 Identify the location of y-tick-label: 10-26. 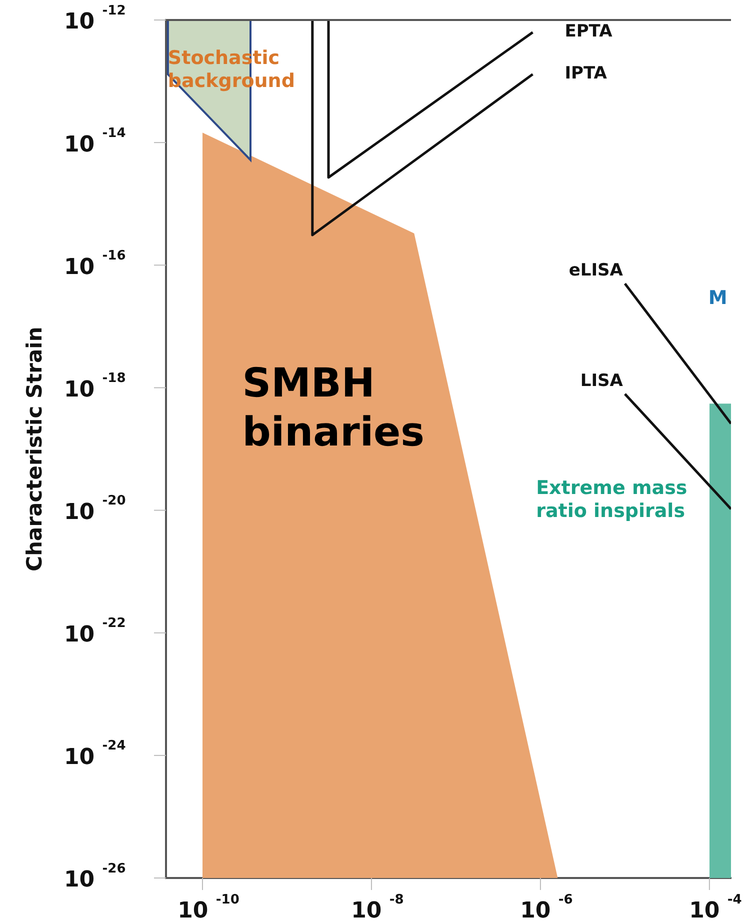
(95, 877).